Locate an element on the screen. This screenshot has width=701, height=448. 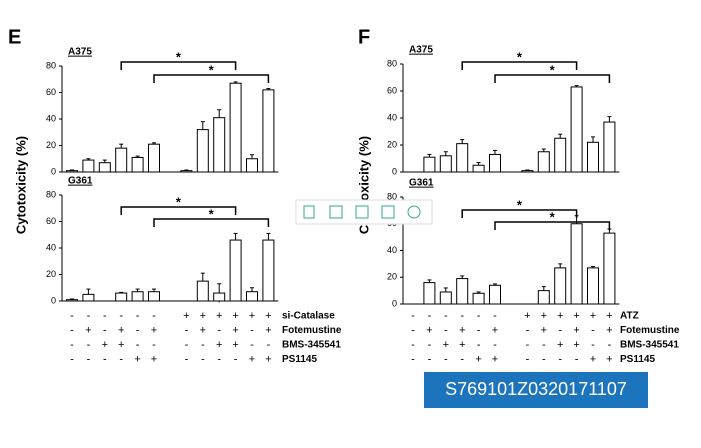
id-box is located at coordinates (536, 390).